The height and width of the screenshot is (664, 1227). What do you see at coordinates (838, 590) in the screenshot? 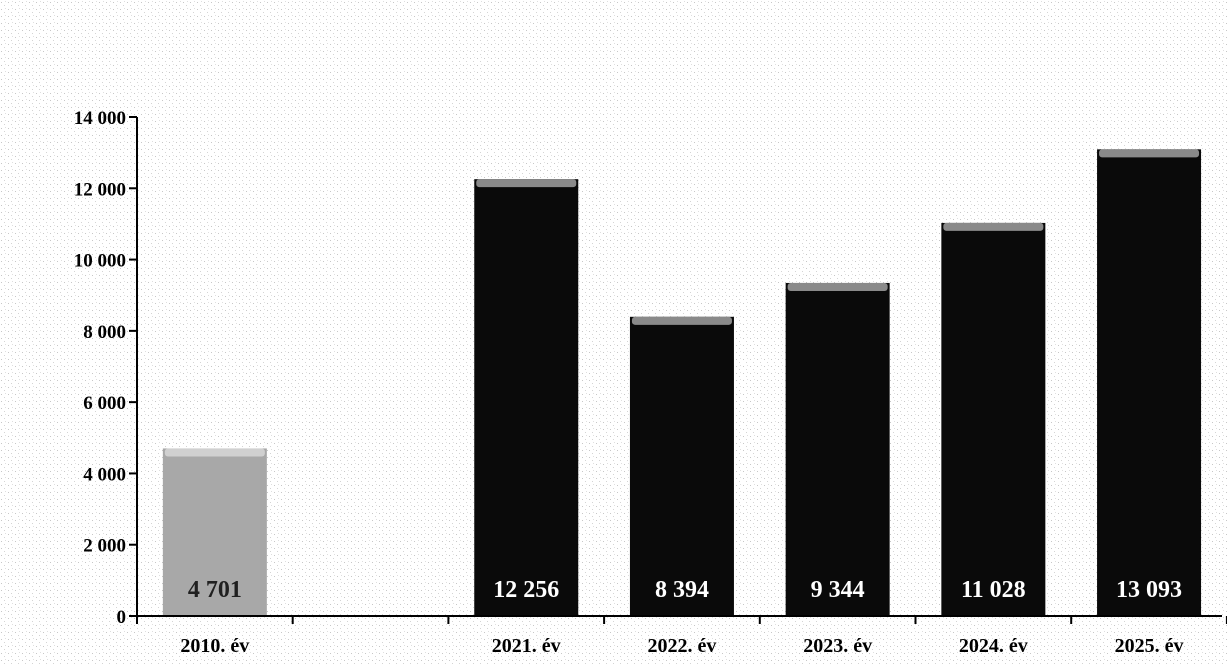
I see `data-label-4: 9 344` at bounding box center [838, 590].